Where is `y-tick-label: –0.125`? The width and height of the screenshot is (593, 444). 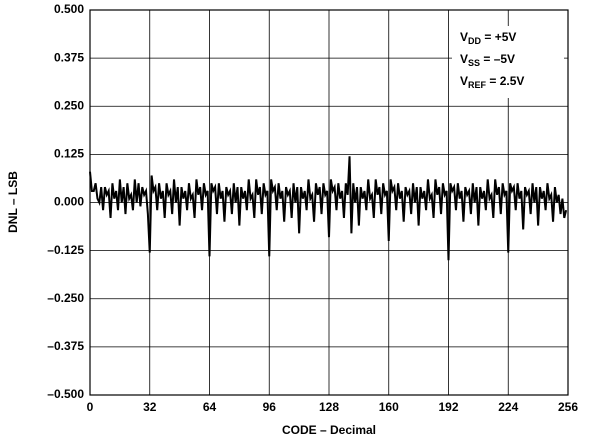 y-tick-label: –0.125 is located at coordinates (65, 250).